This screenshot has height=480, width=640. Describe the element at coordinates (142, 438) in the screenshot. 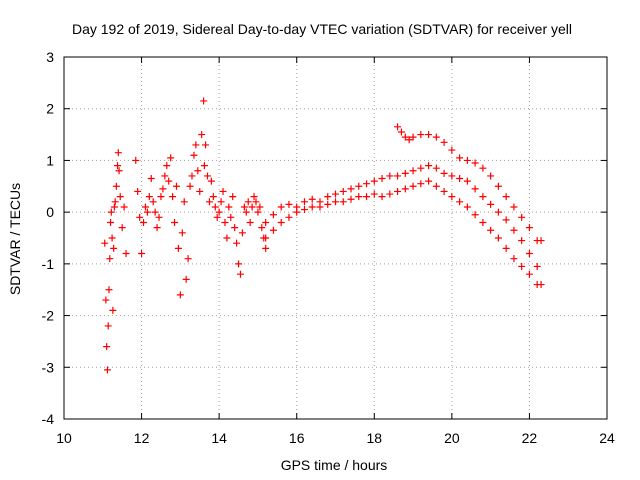

I see `x-tick-label: 12` at that location.